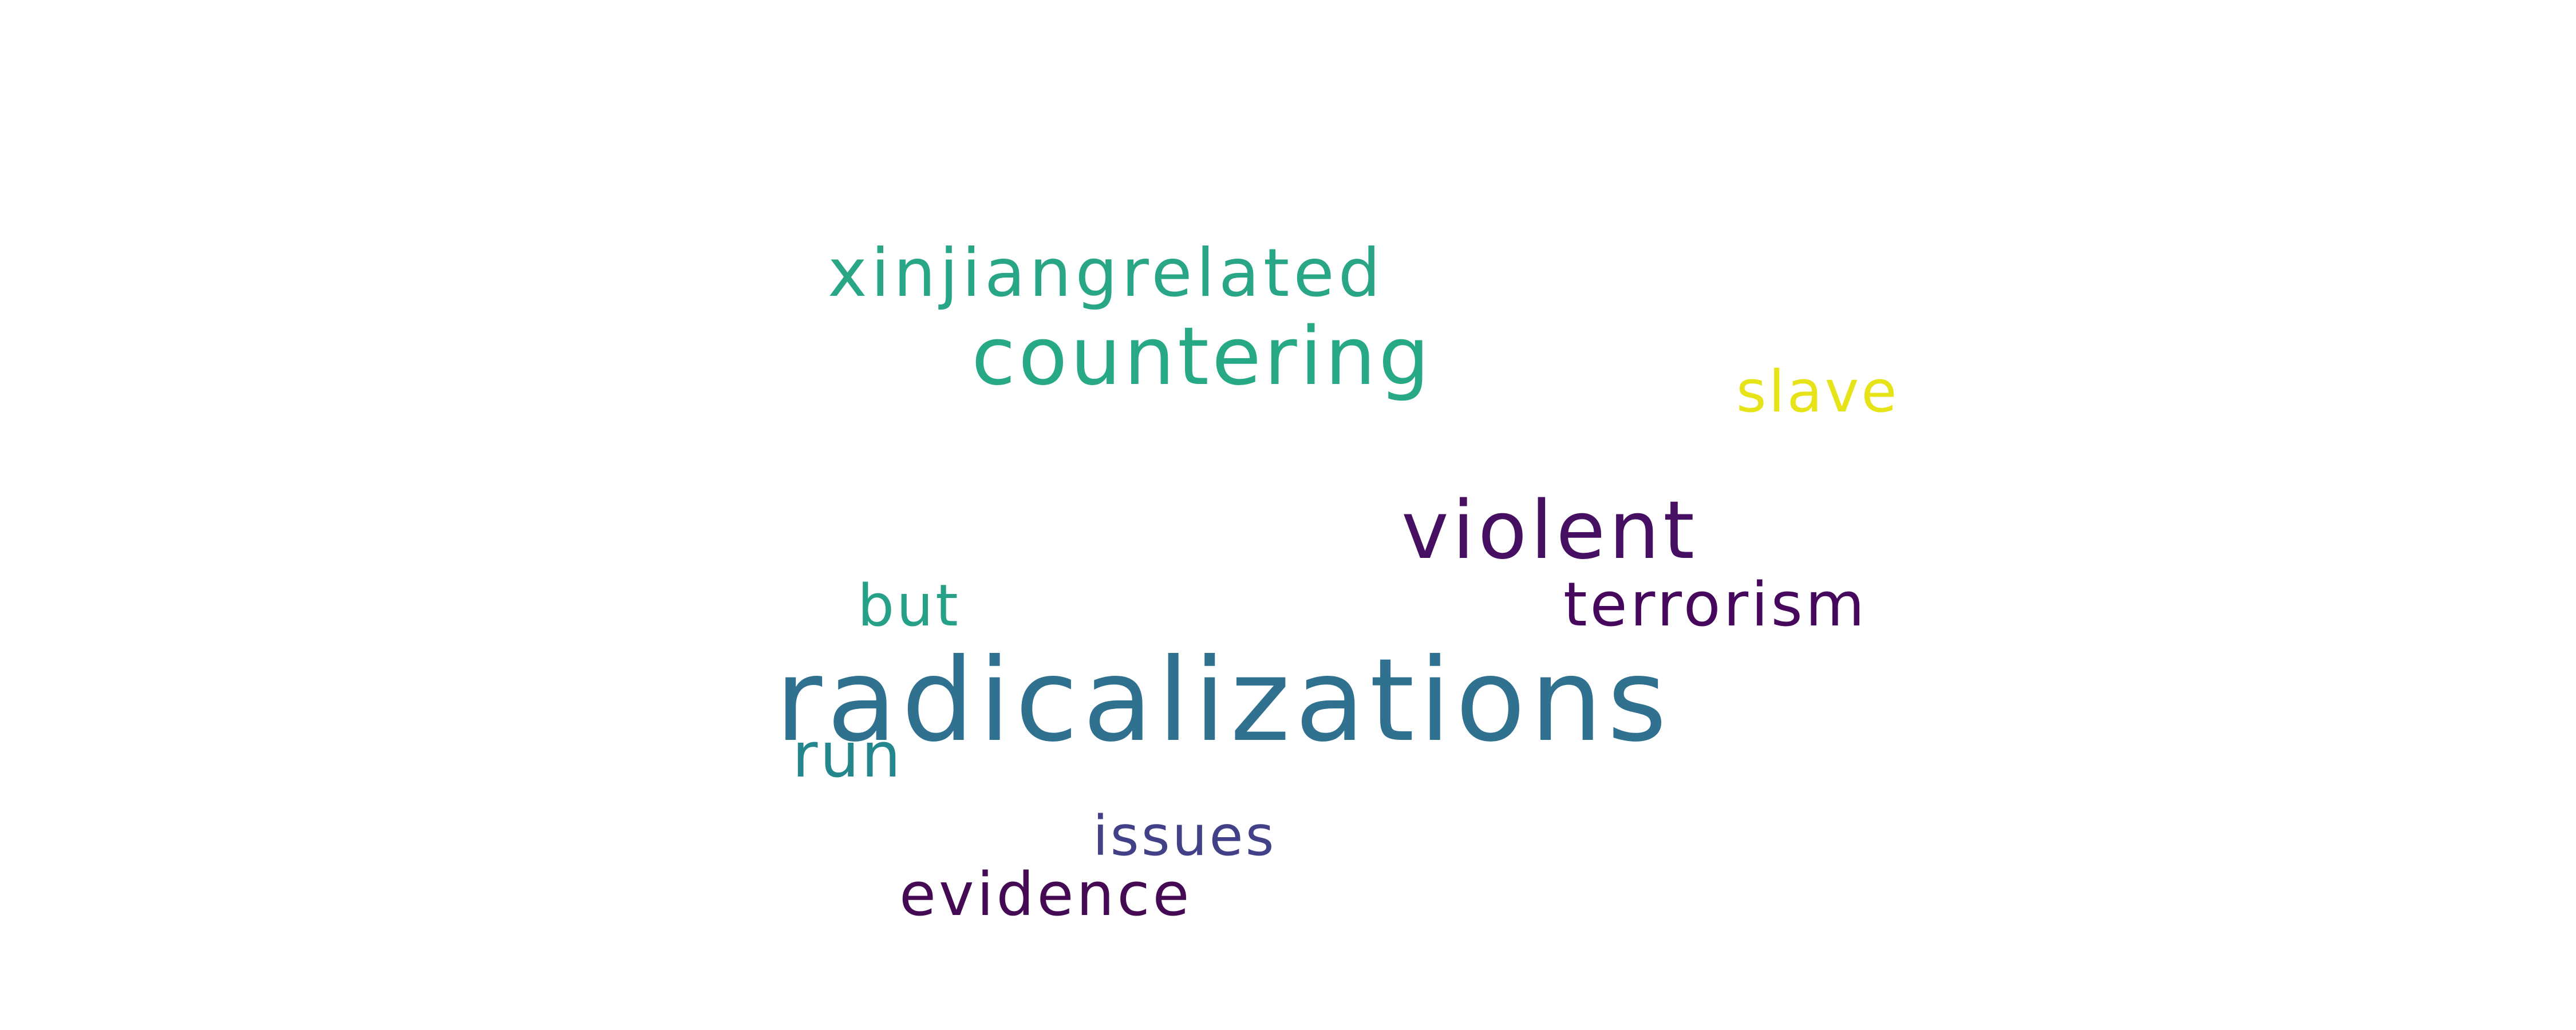 The width and height of the screenshot is (2576, 1030). Describe the element at coordinates (1817, 391) in the screenshot. I see `word-slave: slave` at that location.